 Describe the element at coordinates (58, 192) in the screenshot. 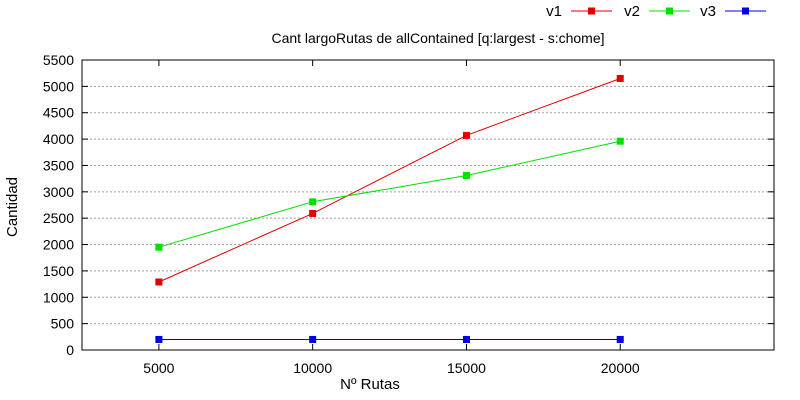

I see `y-tick-label: 3000` at that location.